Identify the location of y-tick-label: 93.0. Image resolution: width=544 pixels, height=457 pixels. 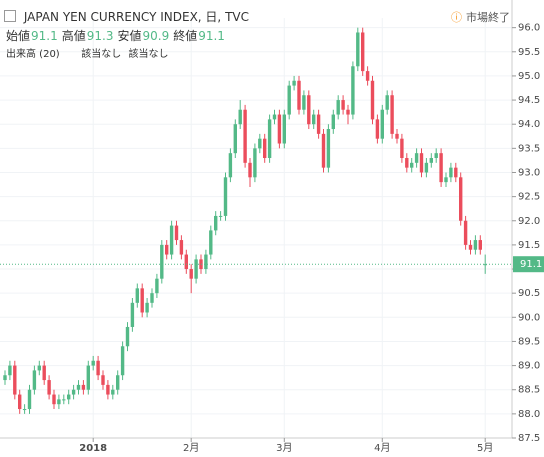
(529, 172).